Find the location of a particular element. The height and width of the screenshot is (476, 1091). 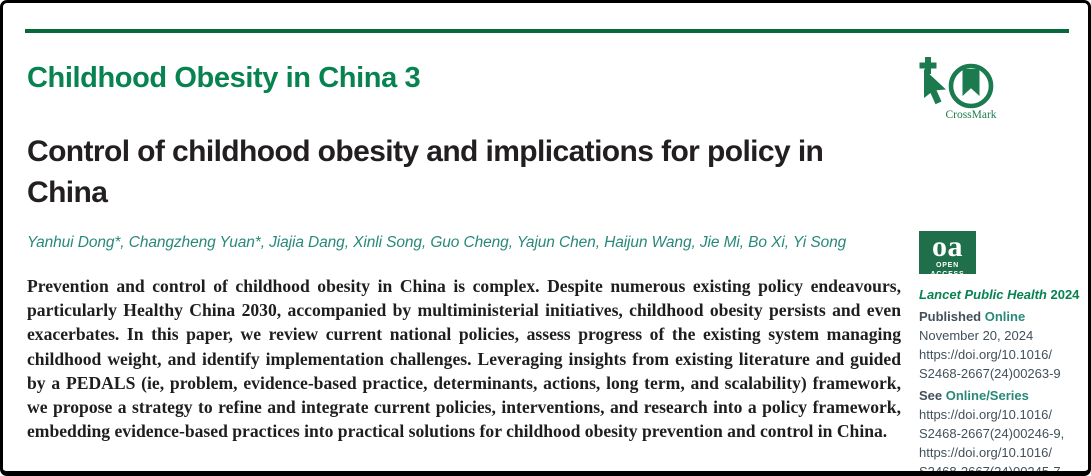

doi-series-line4: S2468-2667(24)00245-7 is located at coordinates (990, 470).